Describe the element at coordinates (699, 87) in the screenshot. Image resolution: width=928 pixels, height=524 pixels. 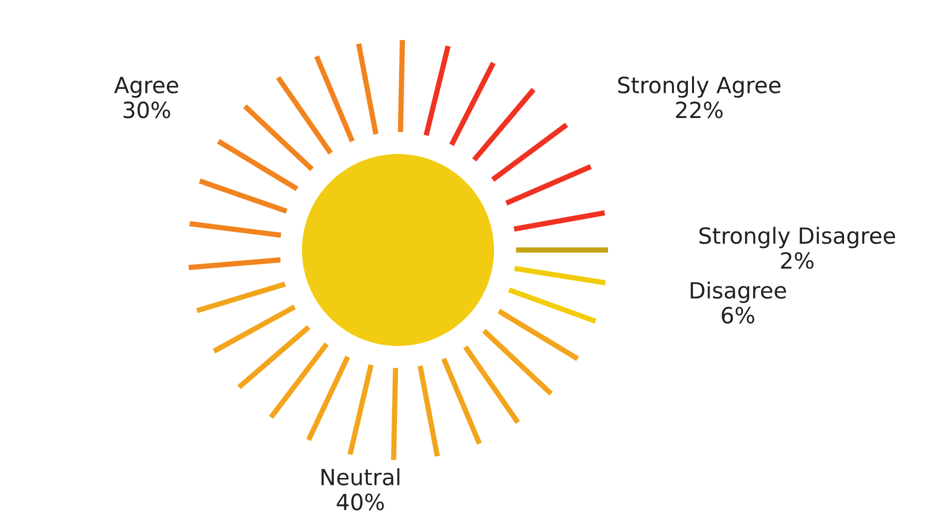
I see `category-label: Strongly Agree` at that location.